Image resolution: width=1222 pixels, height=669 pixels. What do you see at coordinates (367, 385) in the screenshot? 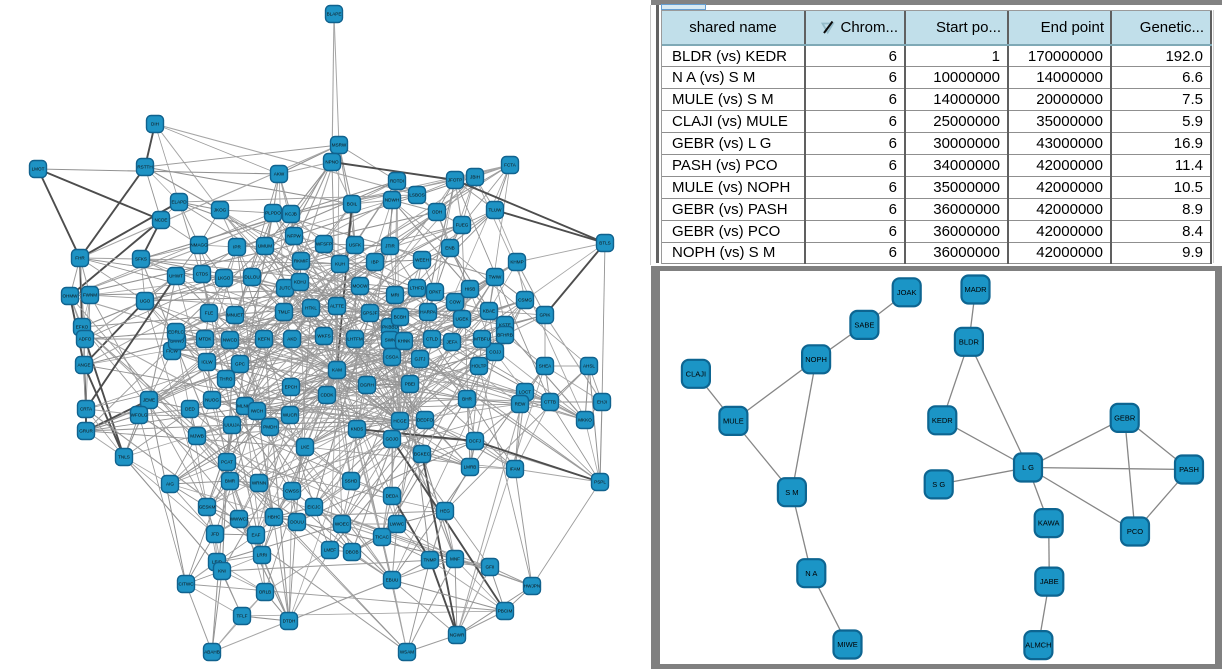
I see `svg-text: DGRH` at bounding box center [367, 385].